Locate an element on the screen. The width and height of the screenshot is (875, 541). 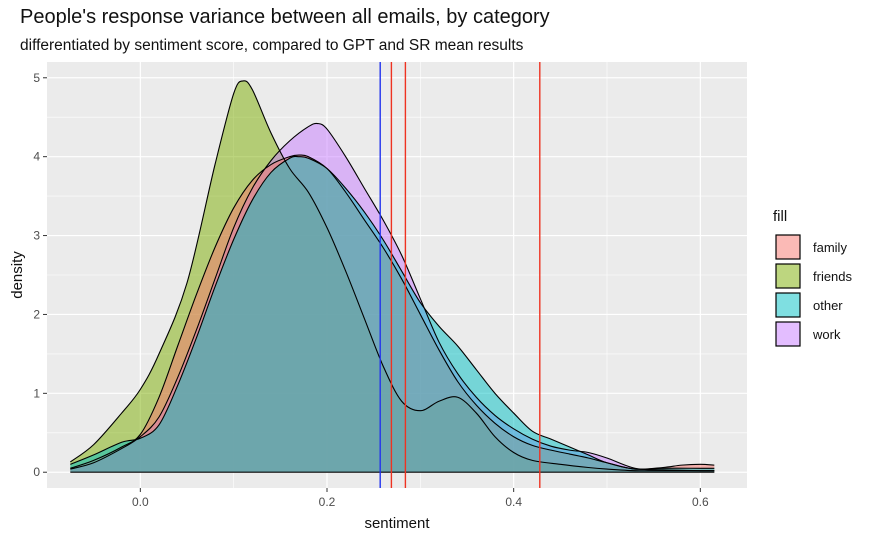
legend-title: fill is located at coordinates (780, 216).